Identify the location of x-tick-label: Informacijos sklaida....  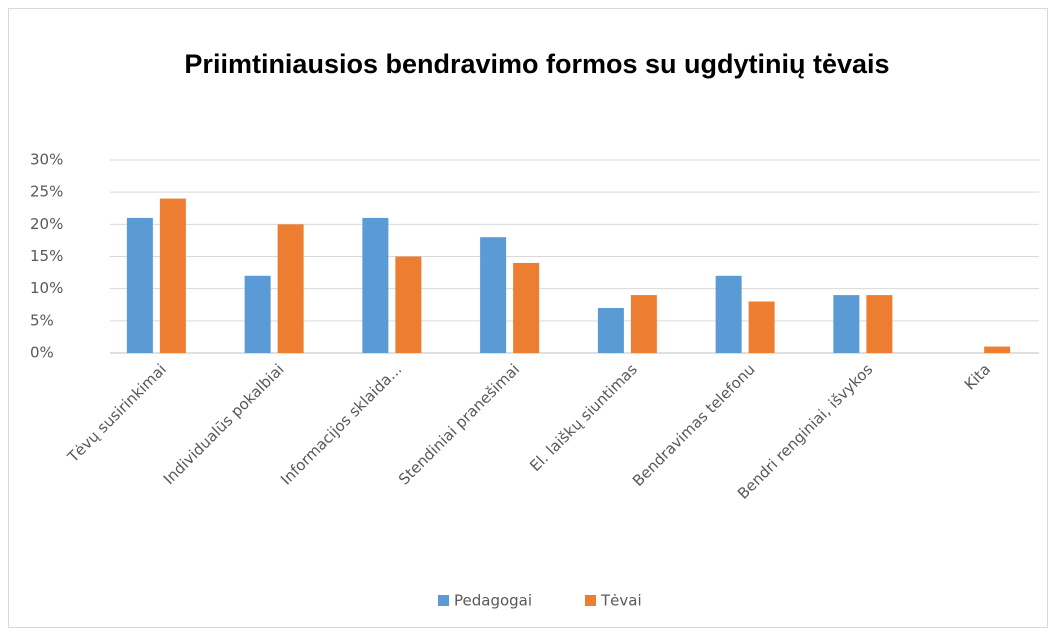
(341, 424).